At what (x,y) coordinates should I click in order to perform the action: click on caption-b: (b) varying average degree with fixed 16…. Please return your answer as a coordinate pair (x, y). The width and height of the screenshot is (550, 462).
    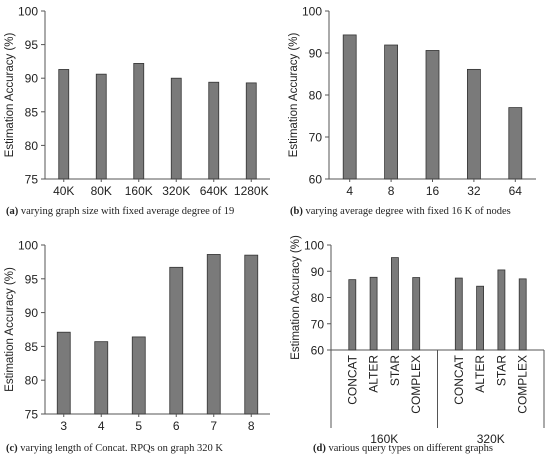
    Looking at the image, I should click on (400, 211).